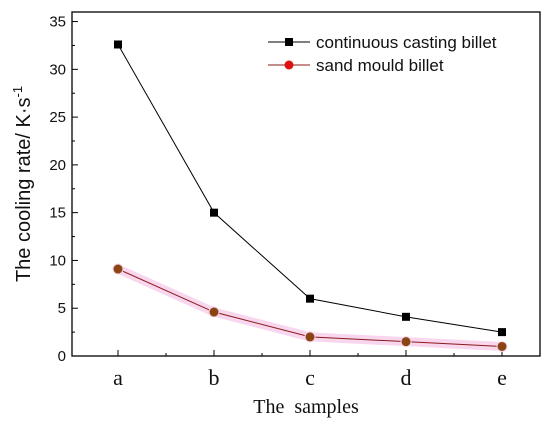 The image size is (550, 423). What do you see at coordinates (63, 189) in the screenshot?
I see `y-axis-ticks: 0 5 10 15 20 25 30 35` at bounding box center [63, 189].